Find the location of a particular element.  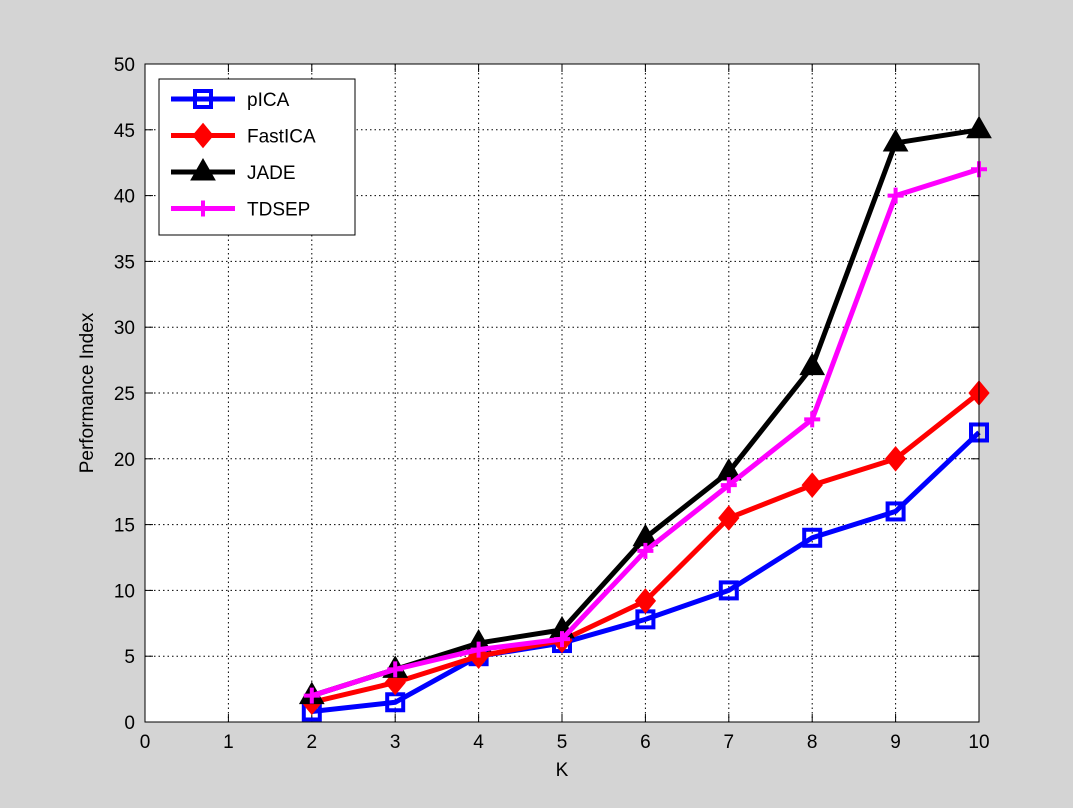

y-tick-label: 30 is located at coordinates (124, 328).